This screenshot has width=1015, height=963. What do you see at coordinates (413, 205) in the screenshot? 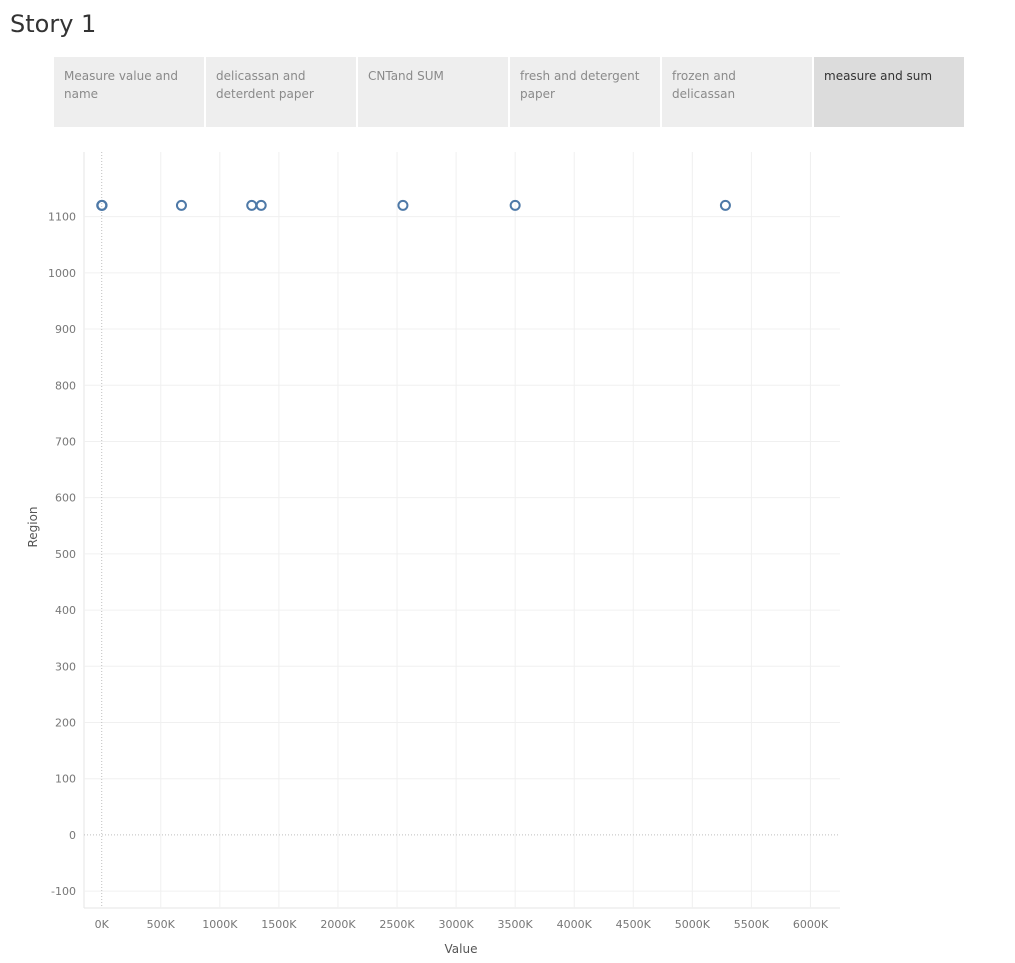
I see `data-points` at bounding box center [413, 205].